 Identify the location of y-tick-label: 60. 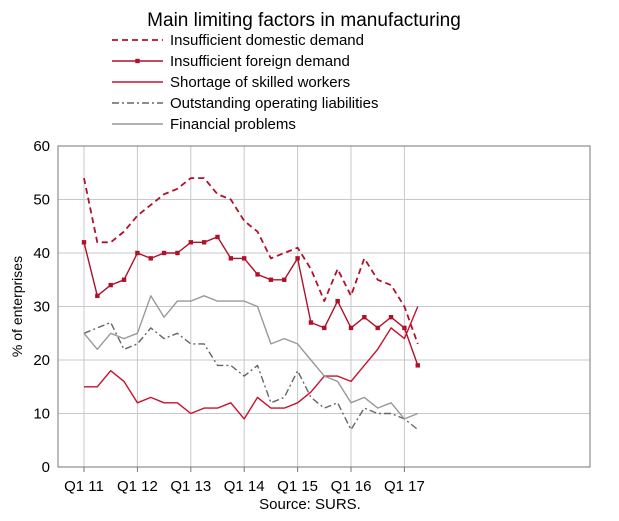
(41, 146).